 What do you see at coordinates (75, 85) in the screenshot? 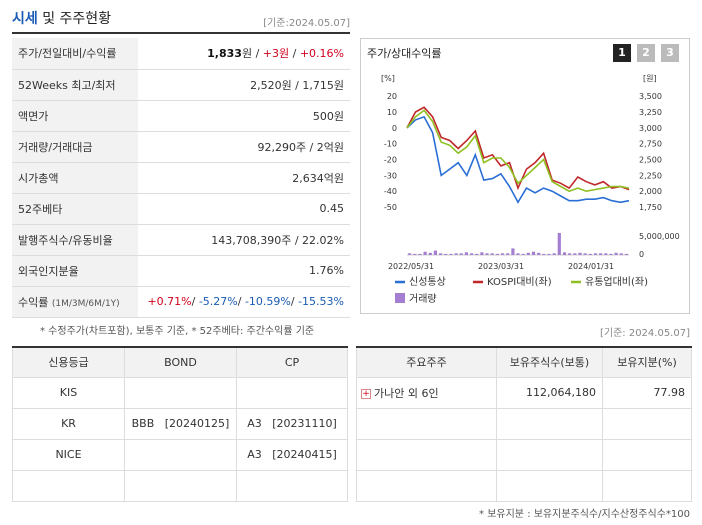
I see `info-label: 52Weeks 최고/최저` at bounding box center [75, 85].